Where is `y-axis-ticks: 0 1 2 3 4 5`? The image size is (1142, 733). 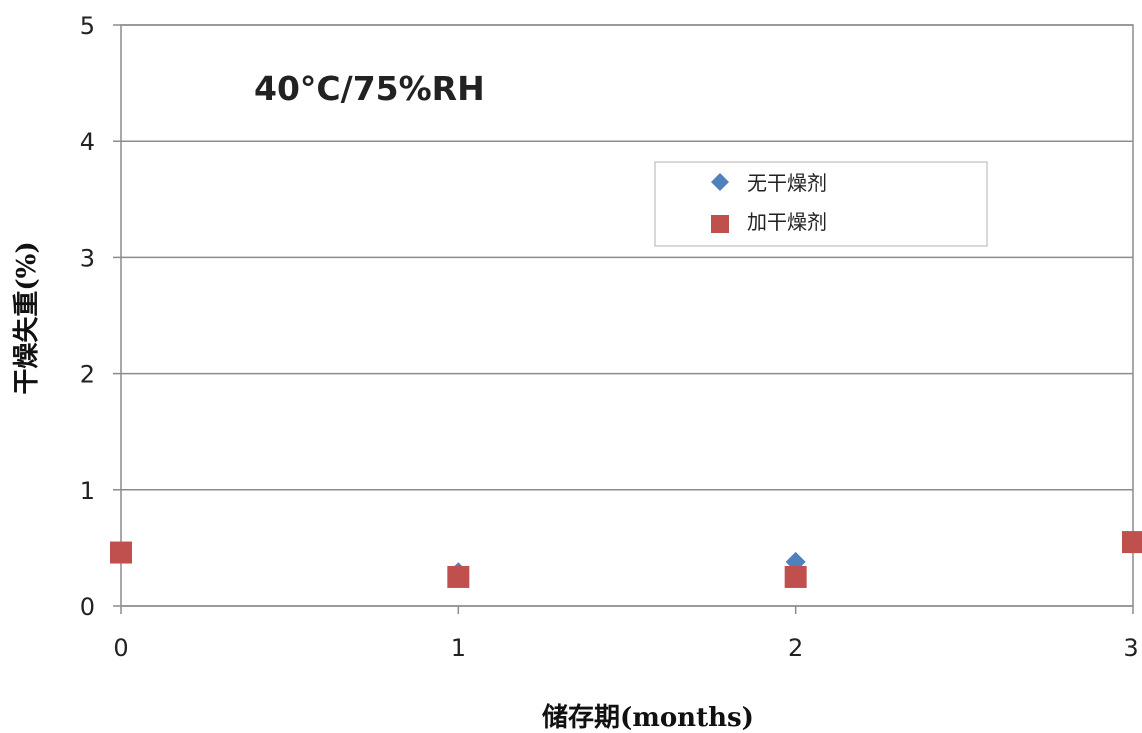
y-axis-ticks: 0 1 2 3 4 5 is located at coordinates (100, 316).